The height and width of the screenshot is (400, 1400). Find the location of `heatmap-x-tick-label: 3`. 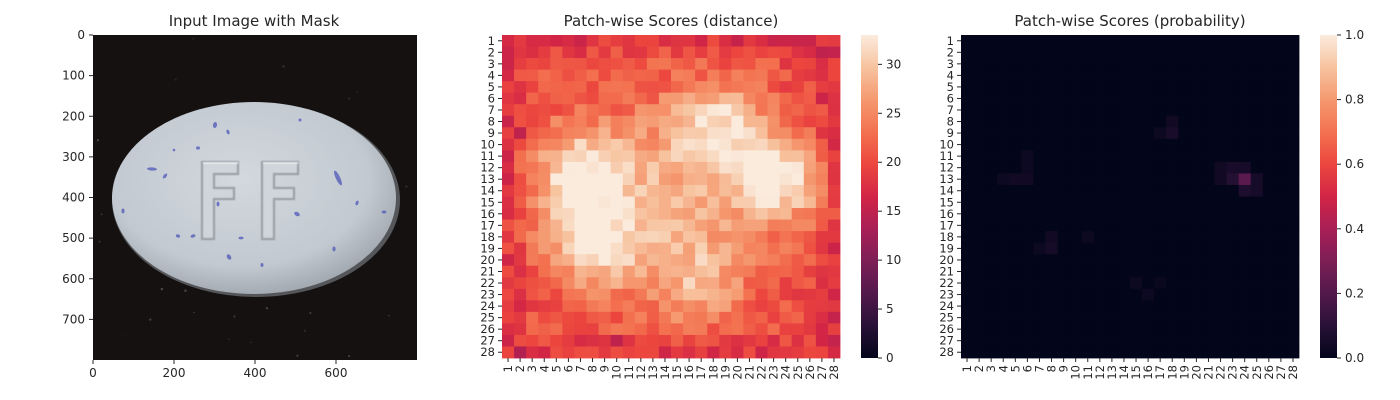

heatmap-x-tick-label: 3 is located at coordinates (532, 368).